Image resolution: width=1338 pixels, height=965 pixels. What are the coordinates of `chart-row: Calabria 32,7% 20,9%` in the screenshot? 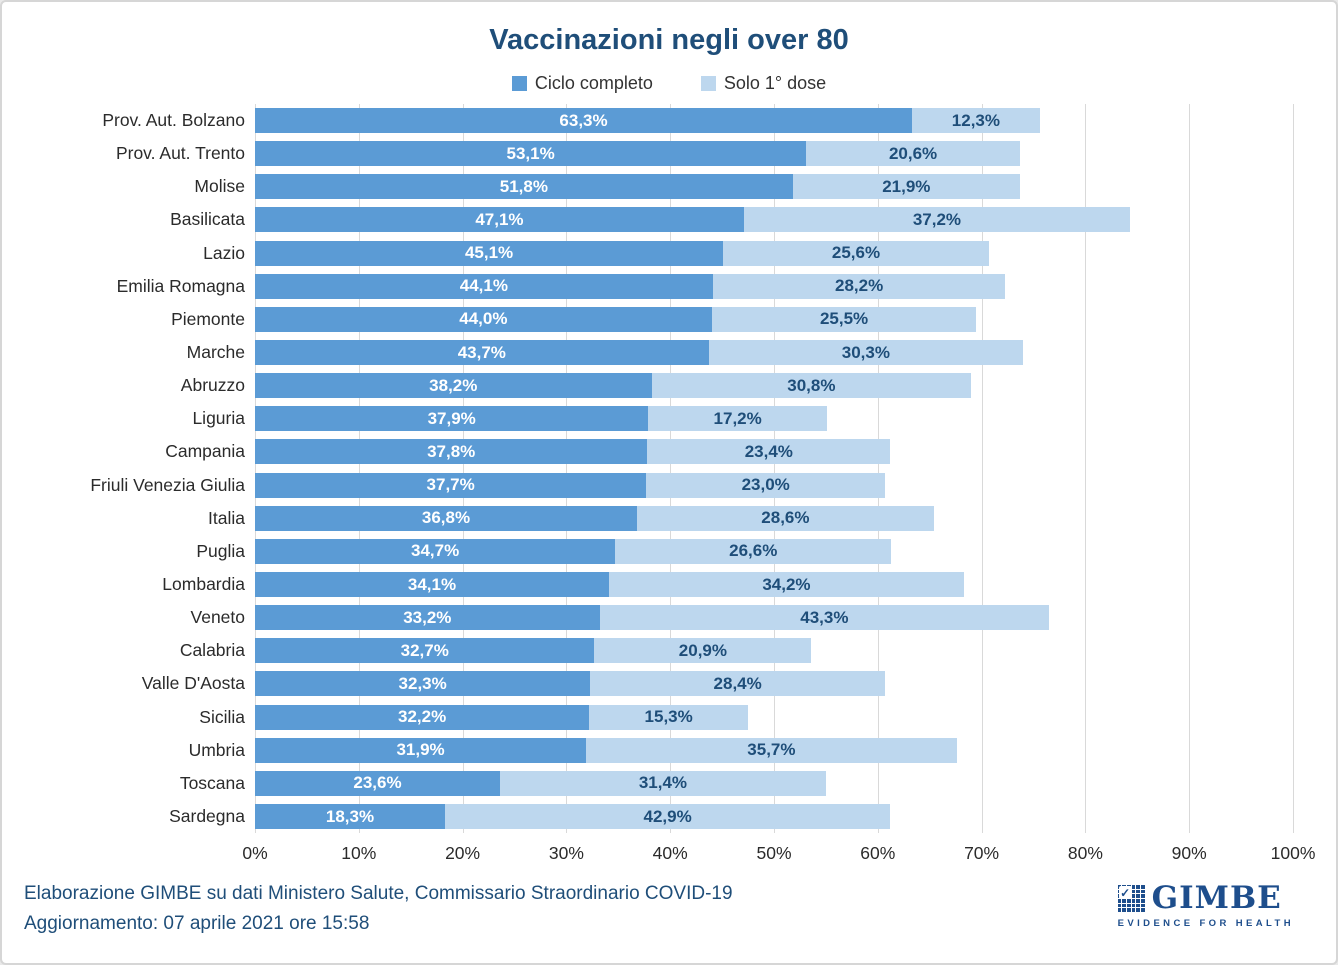 It's located at (669, 650).